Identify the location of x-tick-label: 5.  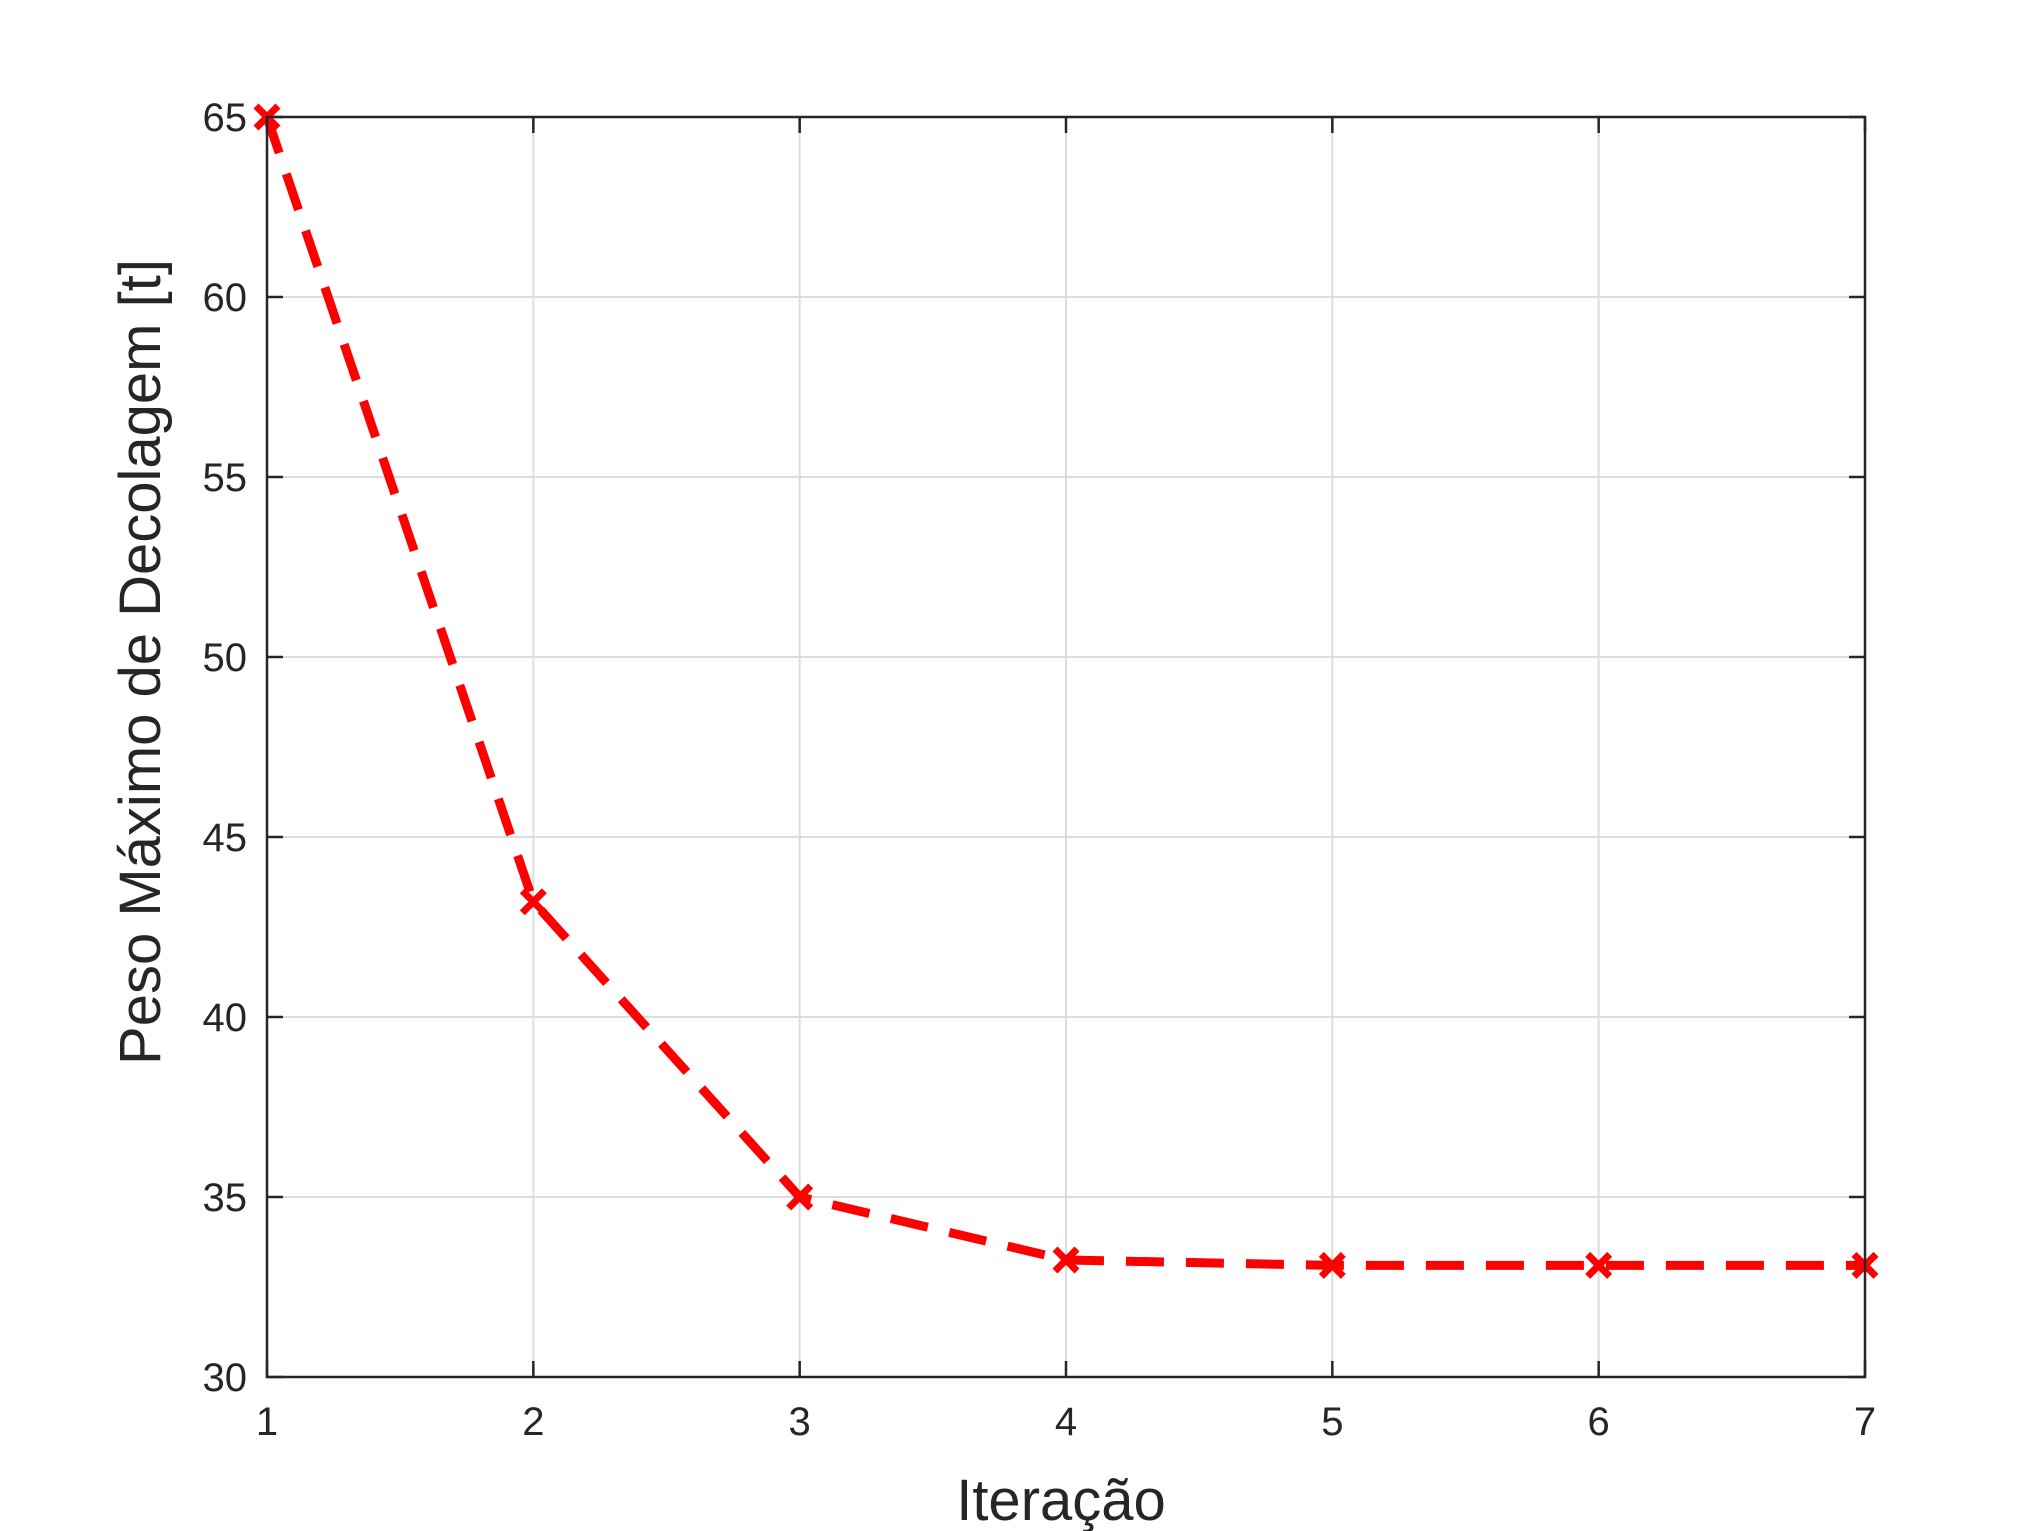
(1332, 1422).